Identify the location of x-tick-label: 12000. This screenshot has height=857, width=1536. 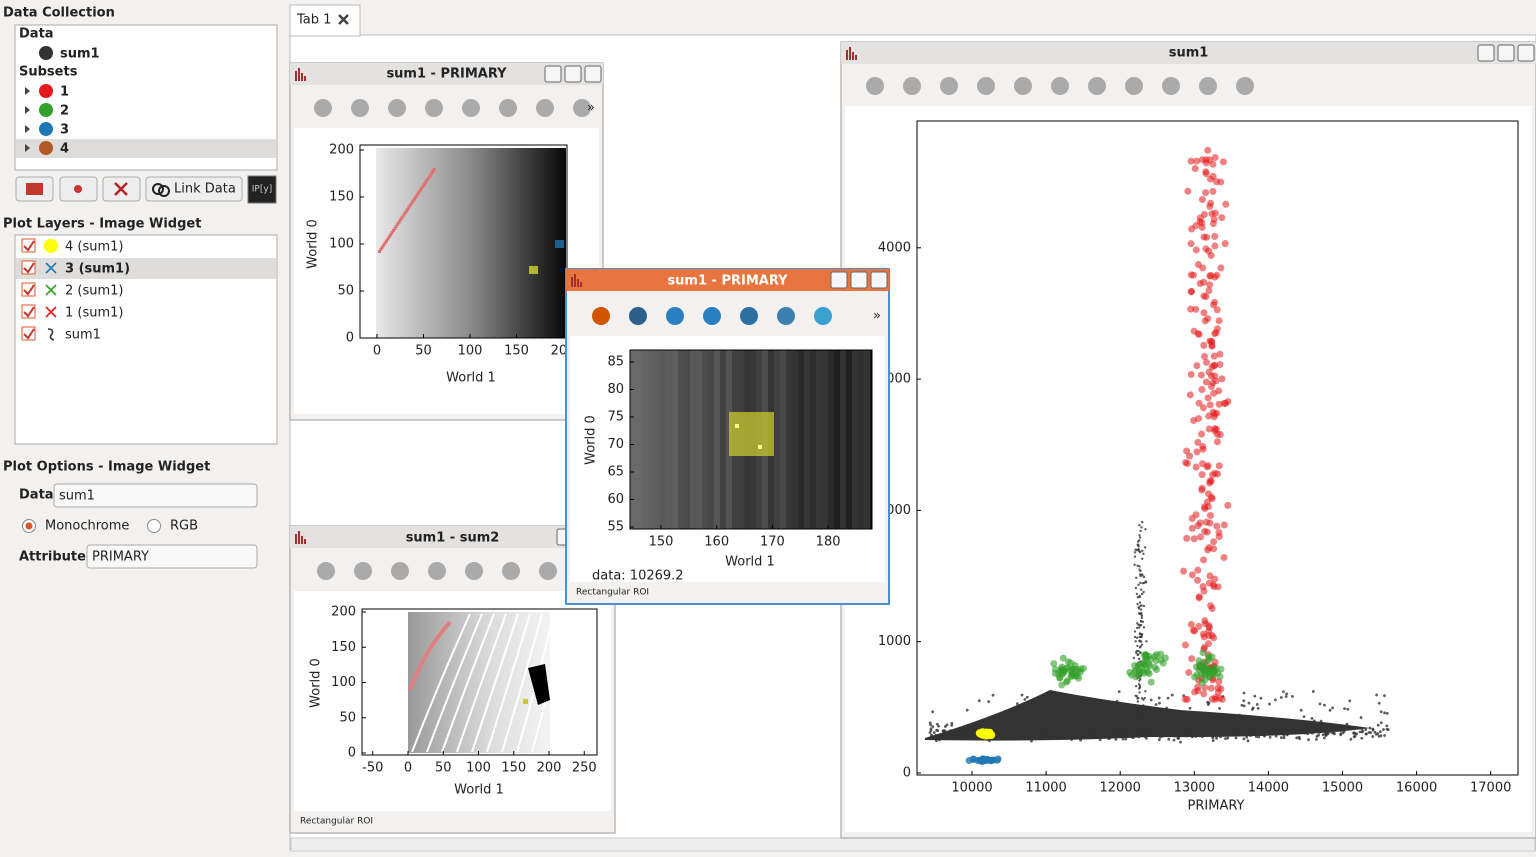
(1120, 788).